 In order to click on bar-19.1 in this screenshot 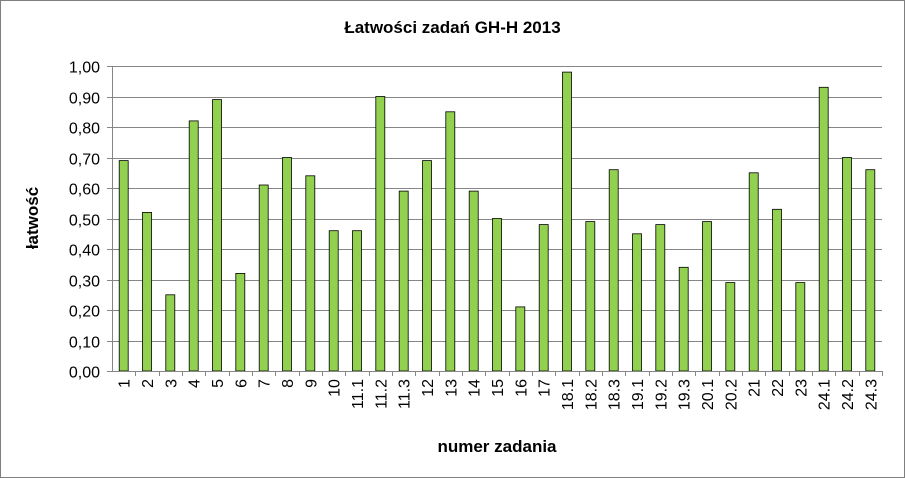, I will do `click(637, 302)`.